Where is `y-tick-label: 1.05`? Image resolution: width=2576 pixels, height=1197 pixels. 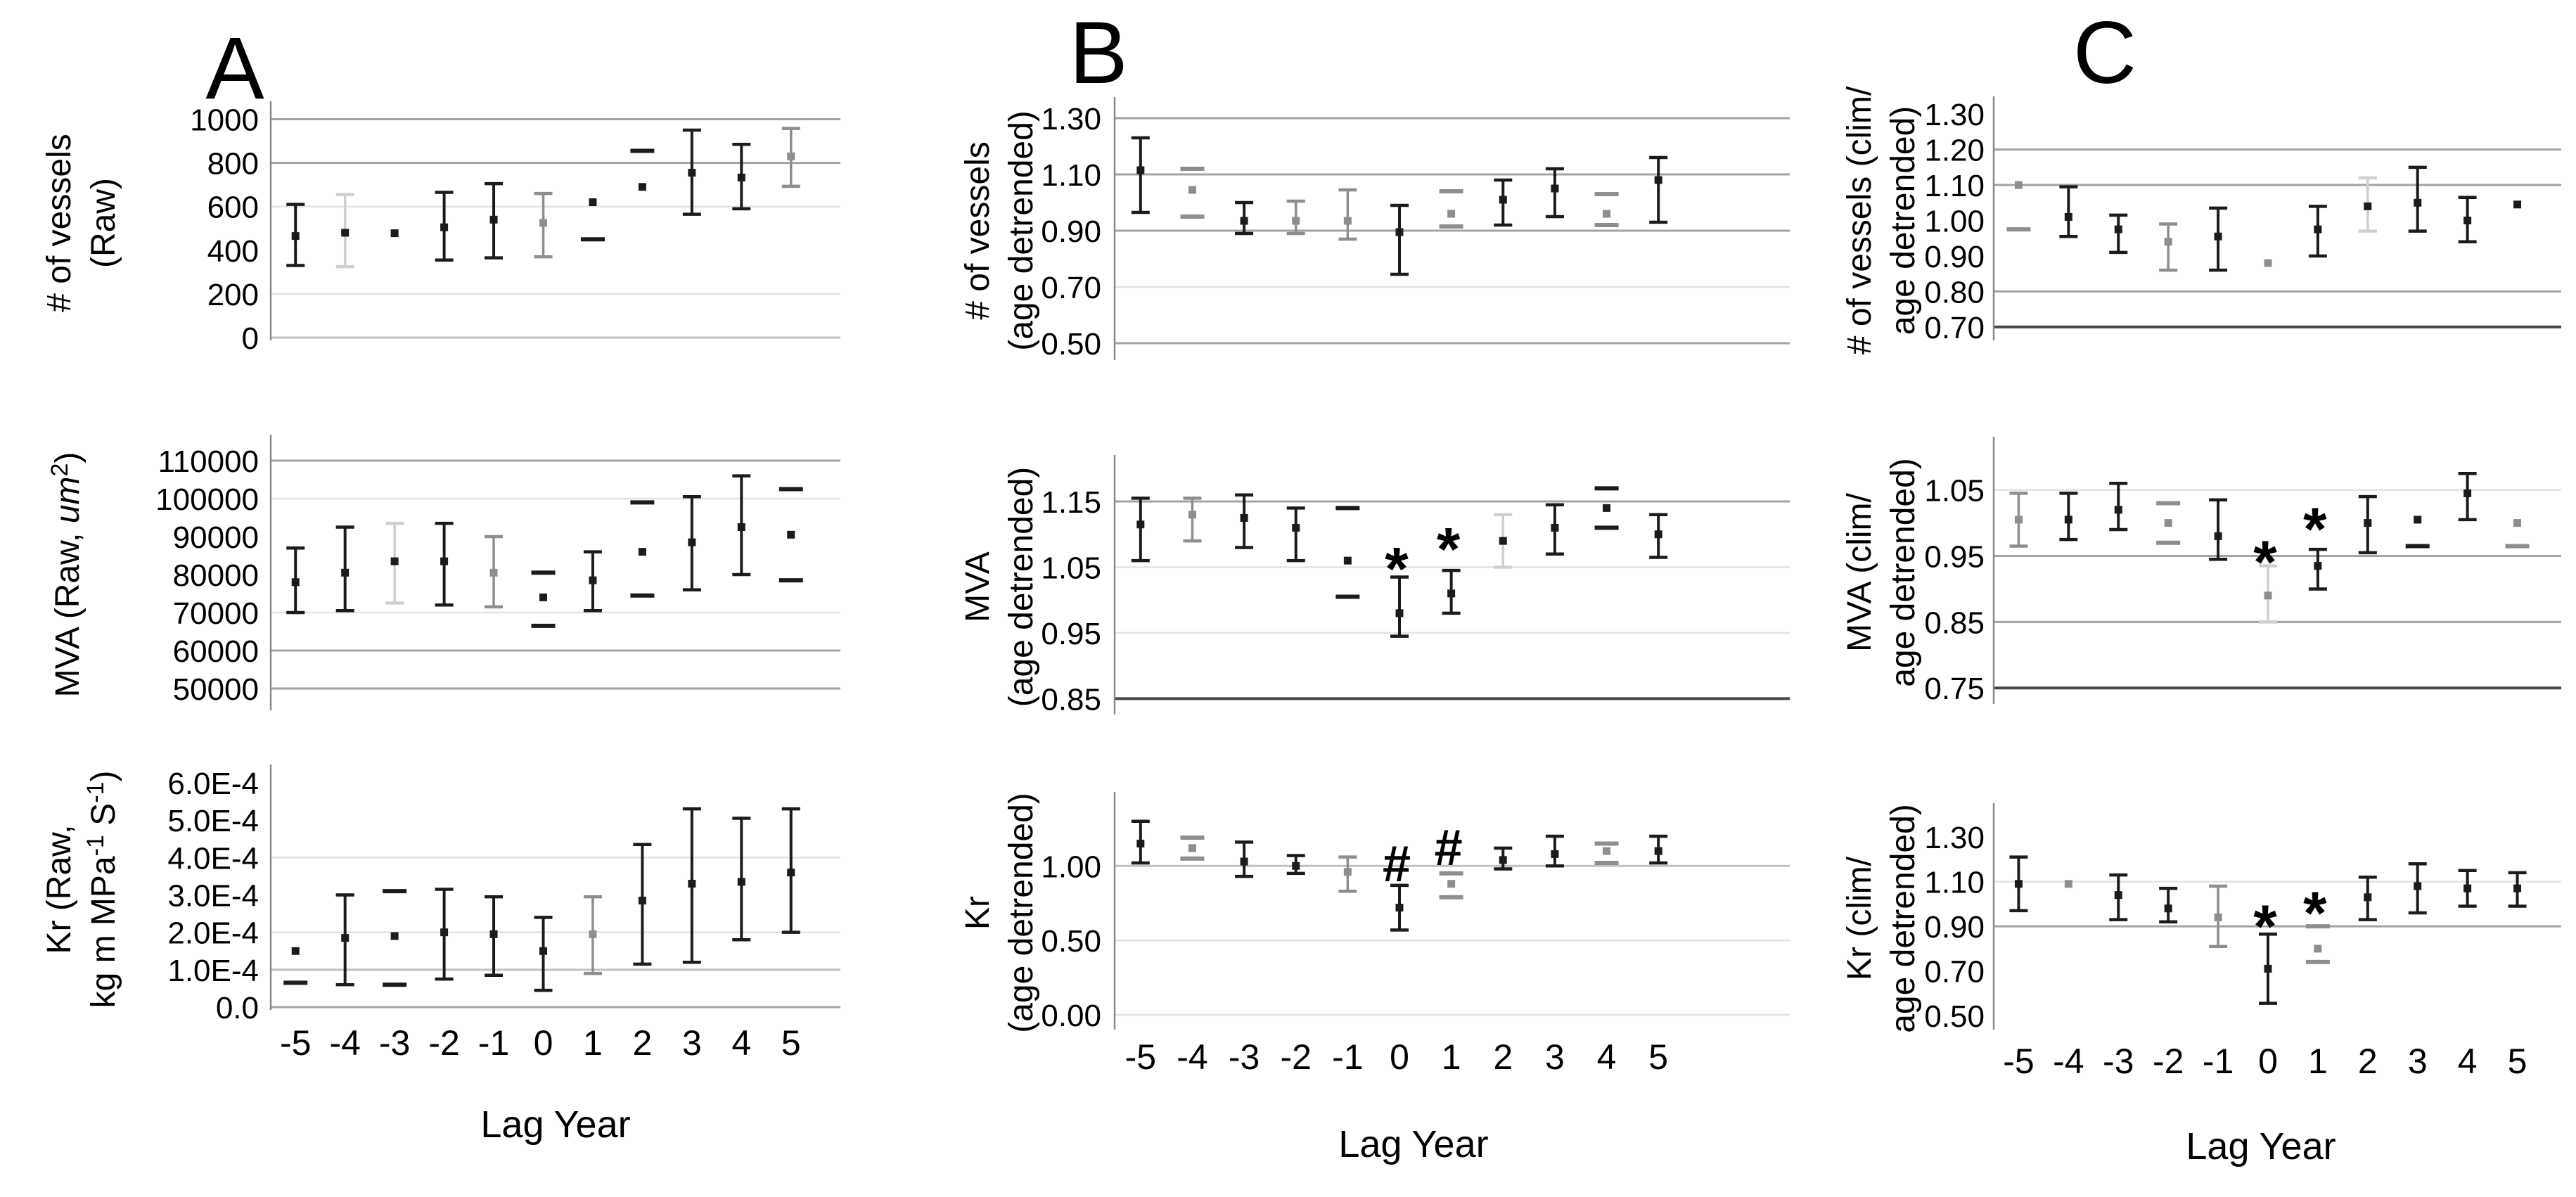 y-tick-label: 1.05 is located at coordinates (1071, 568).